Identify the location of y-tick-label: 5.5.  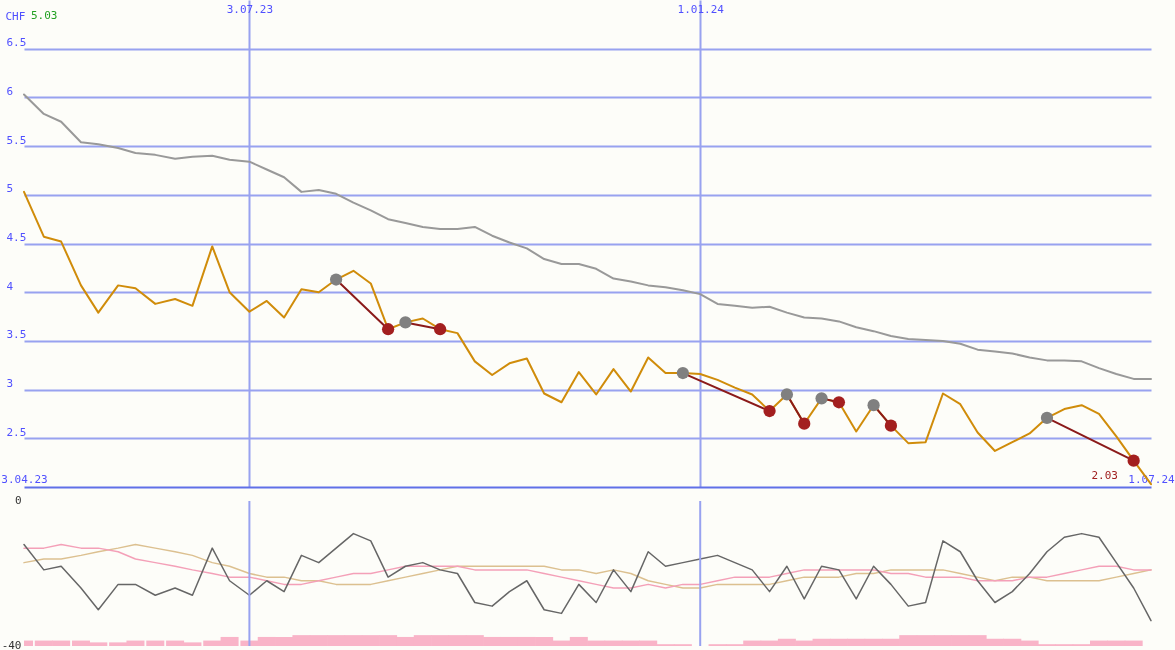
(16, 140).